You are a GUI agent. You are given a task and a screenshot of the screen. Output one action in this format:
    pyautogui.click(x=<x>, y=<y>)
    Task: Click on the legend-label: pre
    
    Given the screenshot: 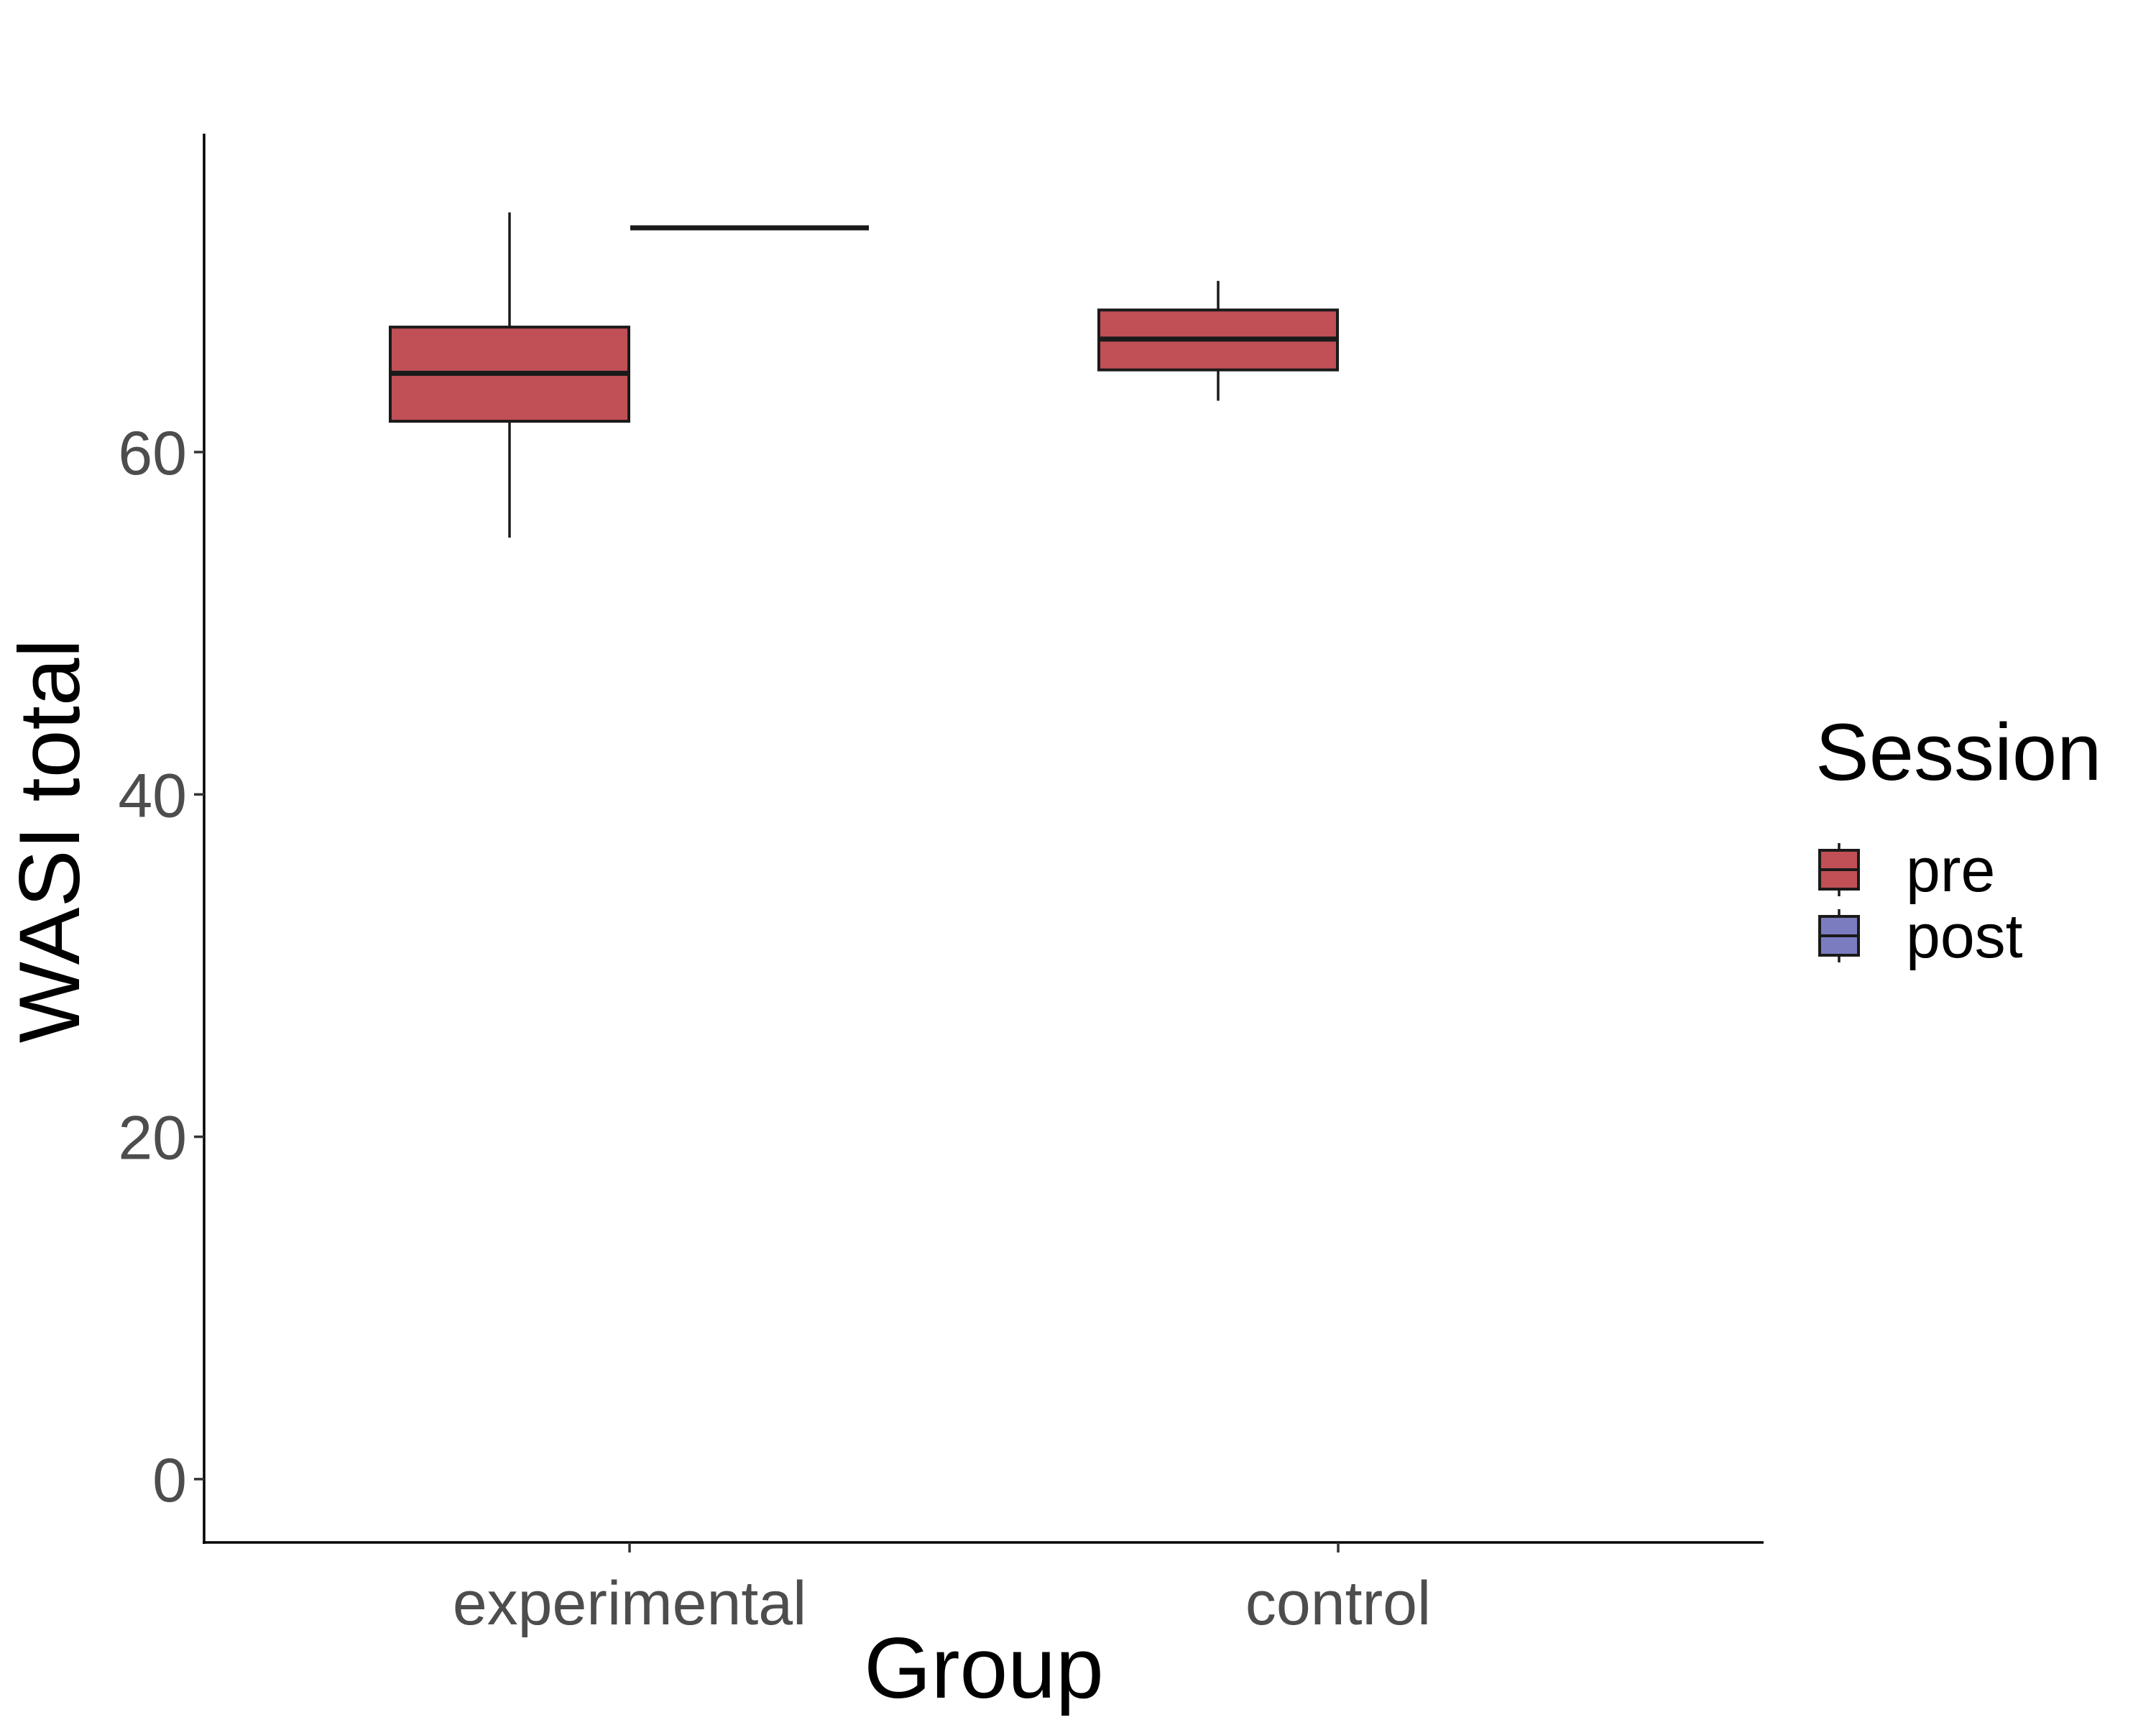 What is the action you would take?
    pyautogui.click(x=1951, y=870)
    